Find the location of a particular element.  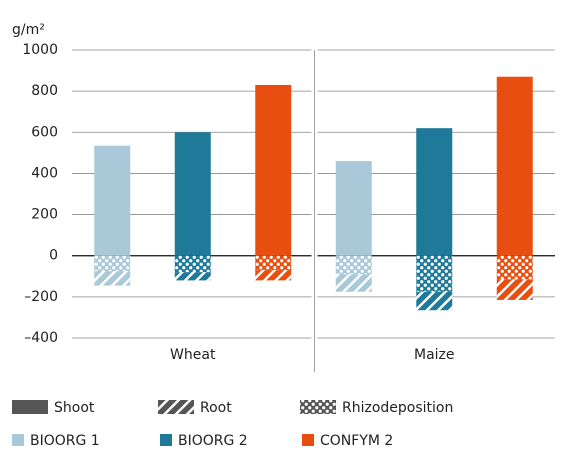

y-tick-label: –200 is located at coordinates (41, 297).